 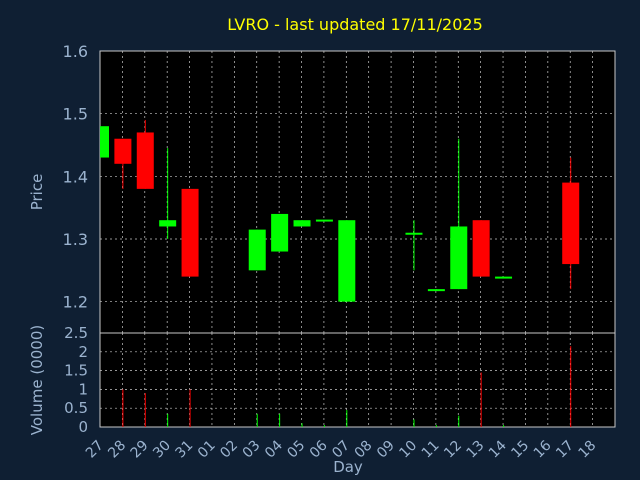 I want to click on price-tick-label: 1.4, so click(x=75, y=176).